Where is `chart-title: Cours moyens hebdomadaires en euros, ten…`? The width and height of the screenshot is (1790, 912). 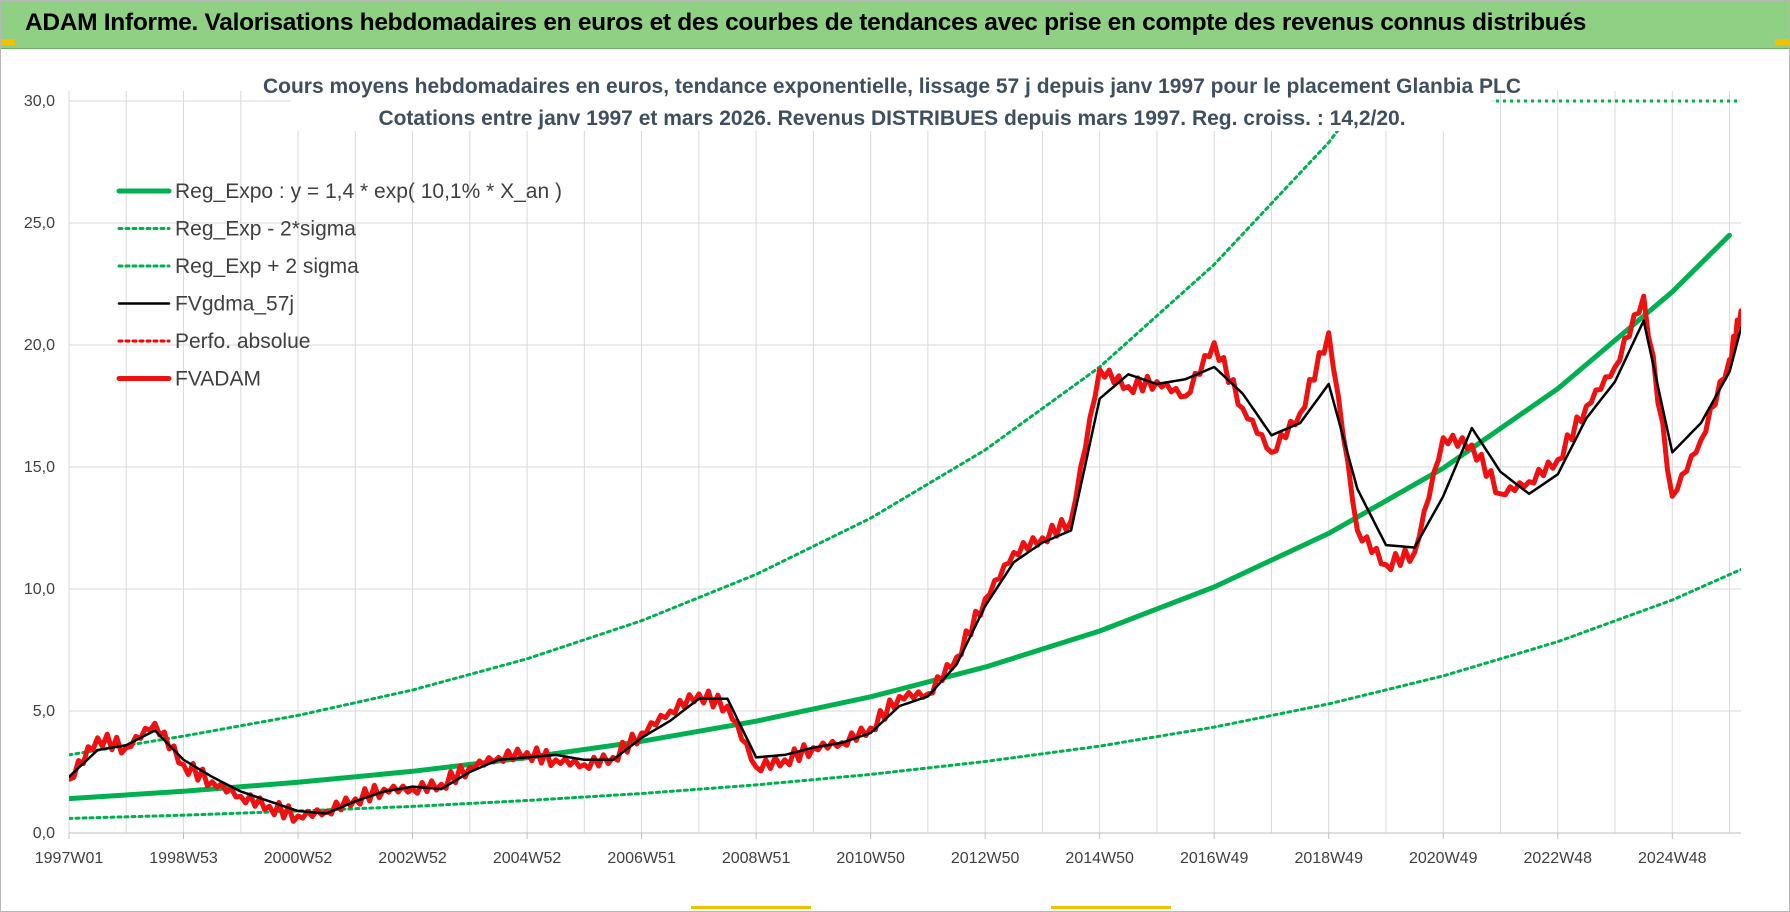
chart-title: Cours moyens hebdomadaires en euros, ten… is located at coordinates (892, 86).